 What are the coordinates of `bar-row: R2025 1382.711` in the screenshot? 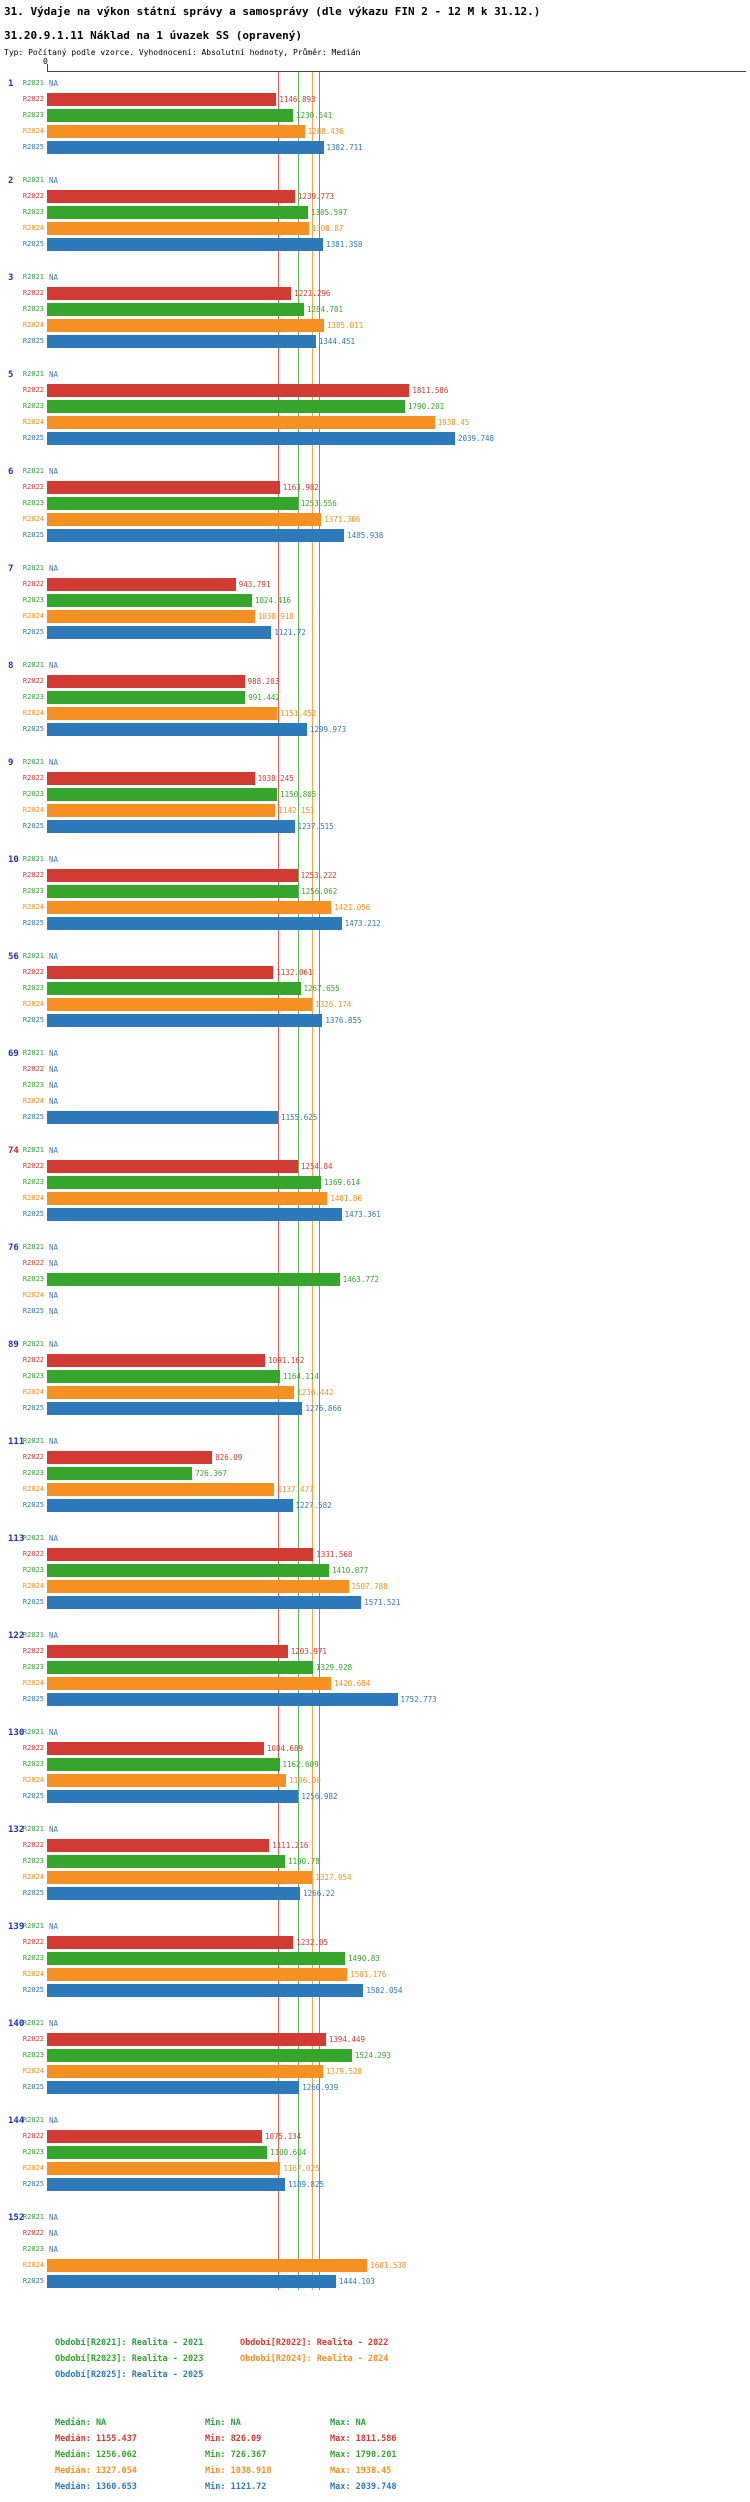 It's located at (375, 148).